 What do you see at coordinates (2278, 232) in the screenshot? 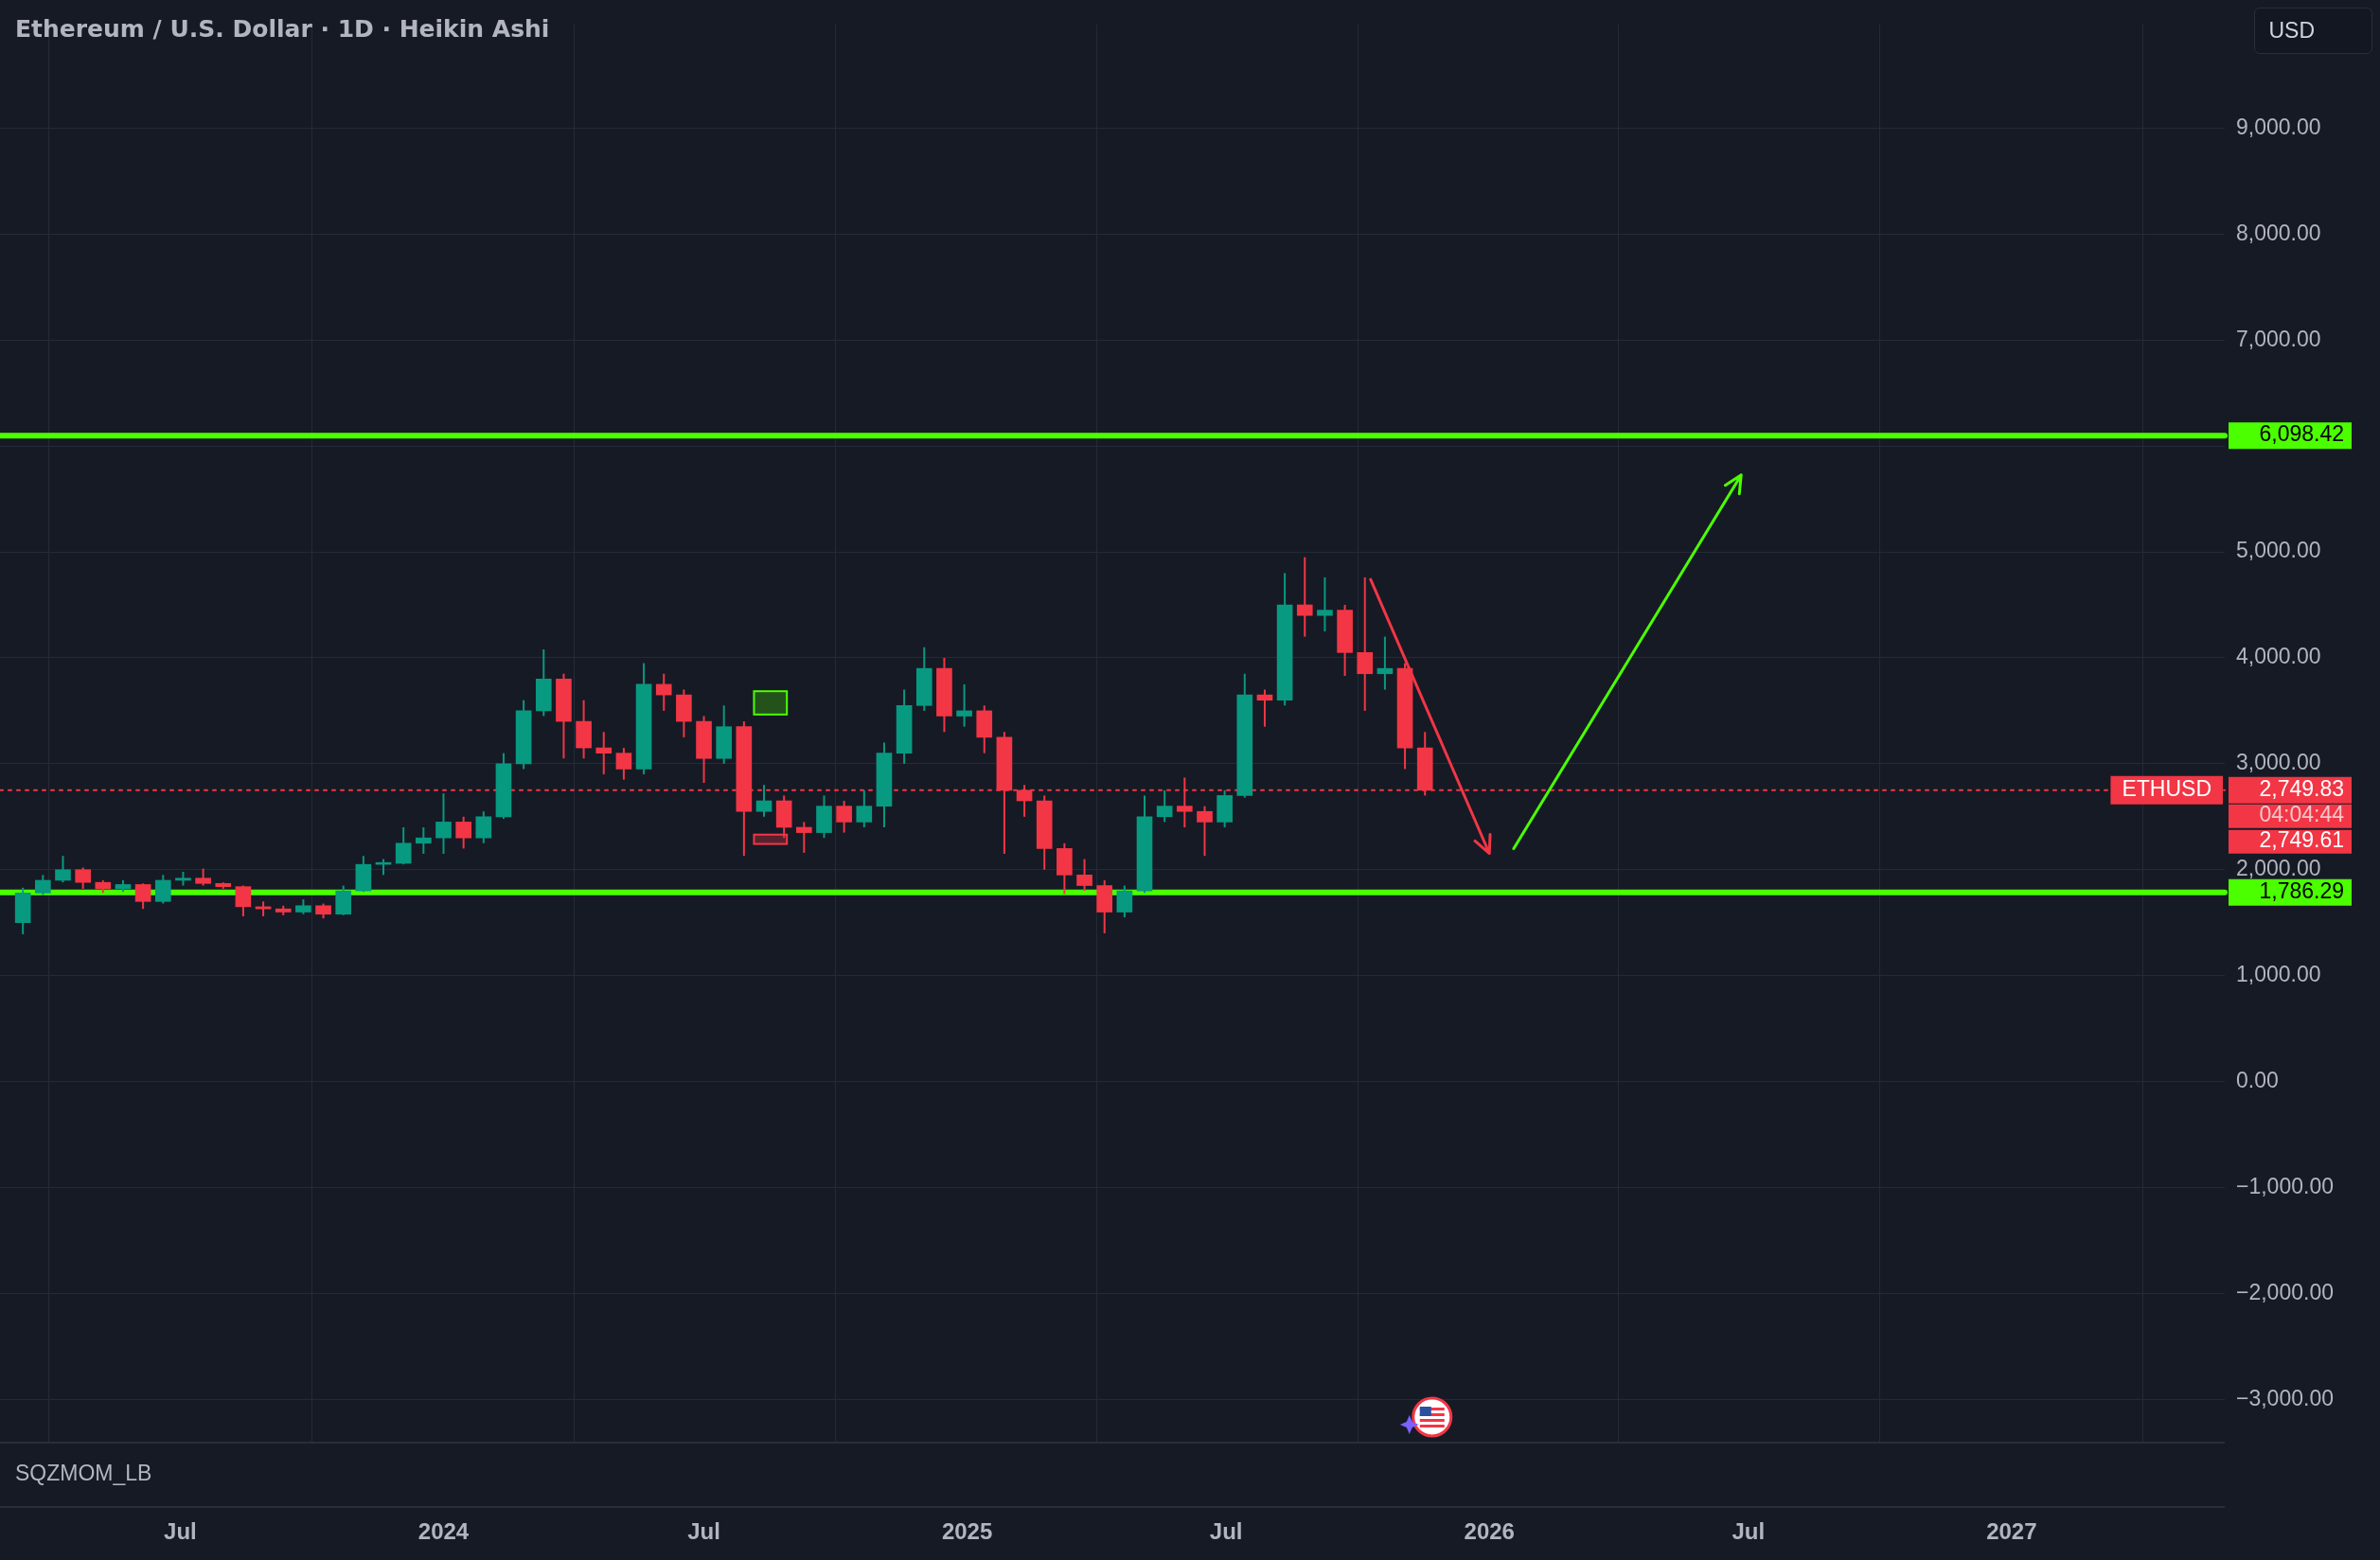
I see `y-tick-label: 8,000.00` at bounding box center [2278, 232].